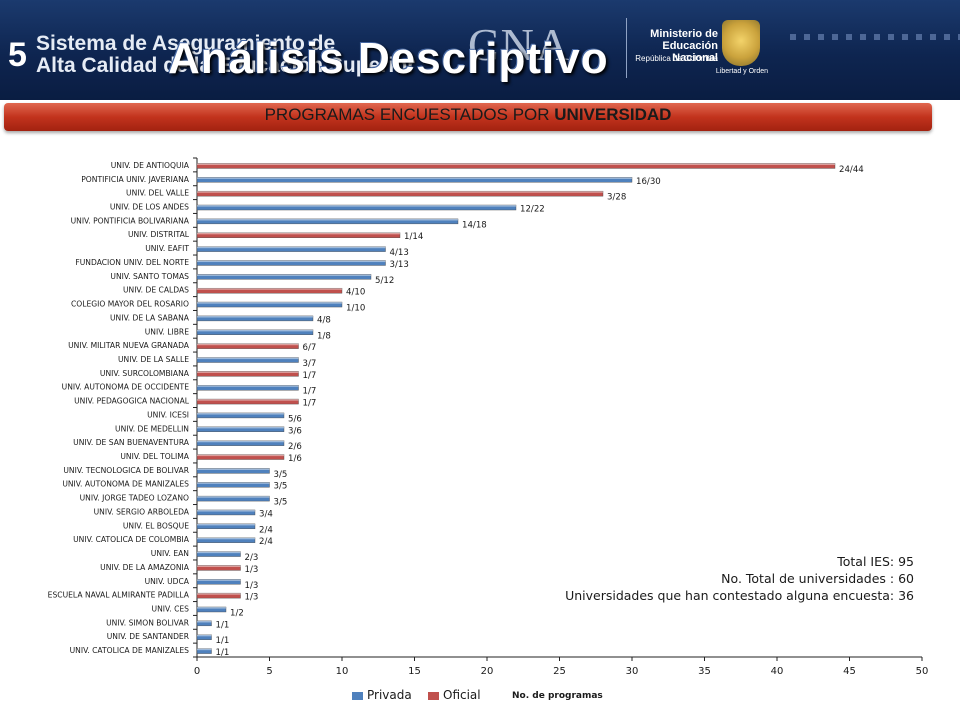 The image size is (960, 720). What do you see at coordinates (557, 696) in the screenshot?
I see `x-axis-title: No. de programas` at bounding box center [557, 696].